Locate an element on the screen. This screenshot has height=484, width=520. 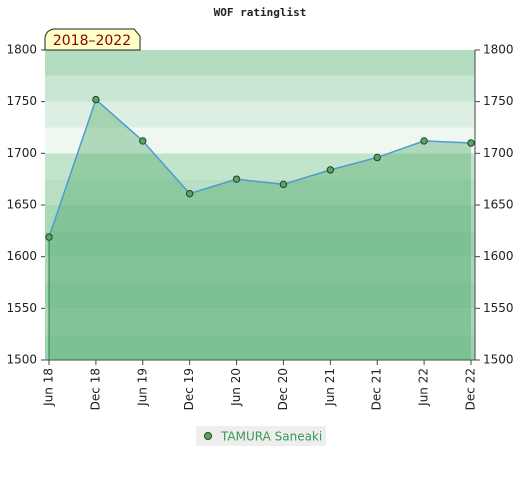
x-tick-label: Jun 18 is located at coordinates (49, 387).